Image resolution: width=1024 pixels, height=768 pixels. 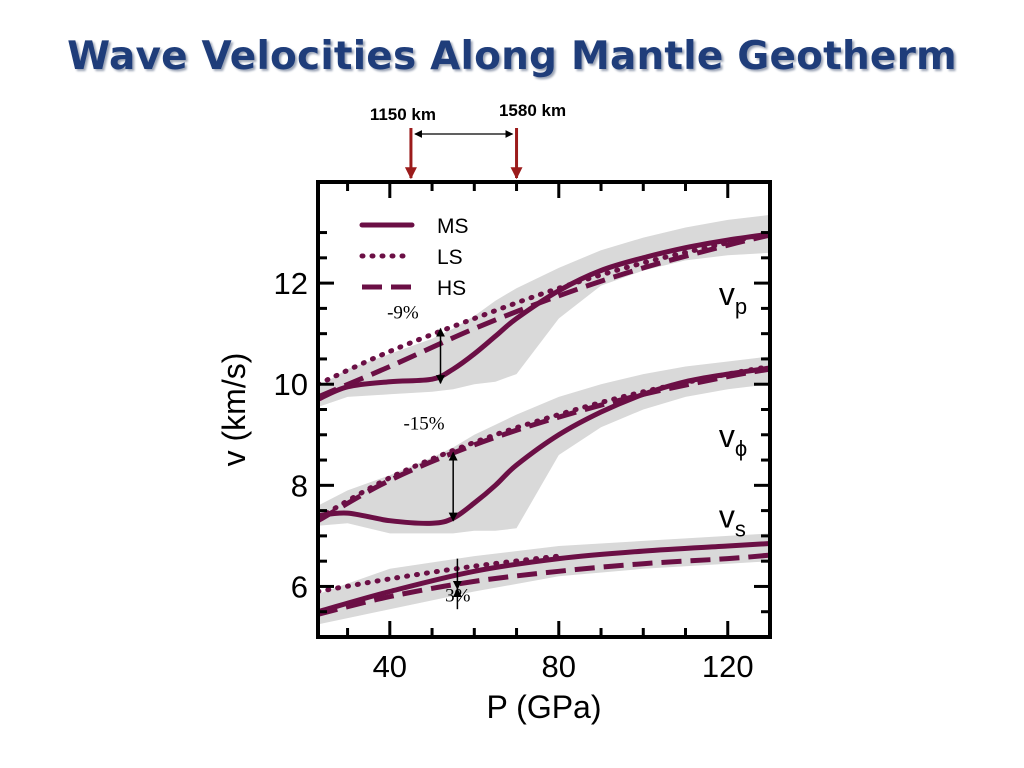 I want to click on series-vs-ls, so click(x=440, y=573).